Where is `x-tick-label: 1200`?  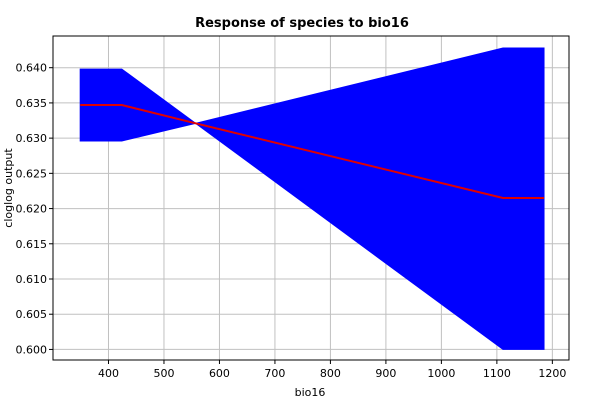 x-tick-label: 1200 is located at coordinates (552, 373).